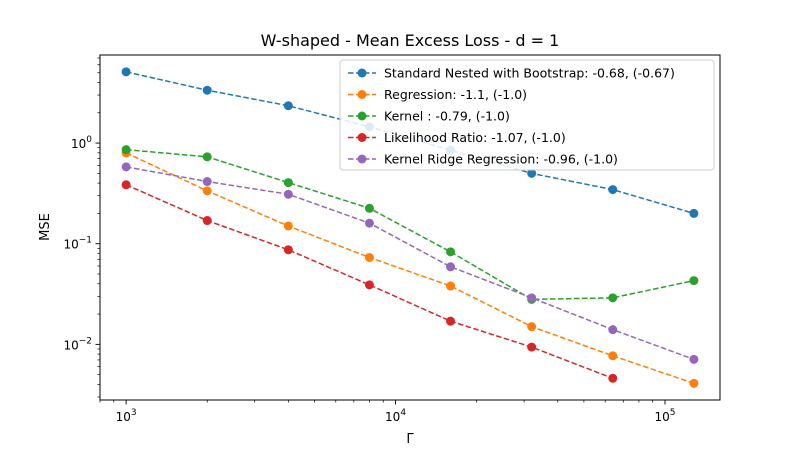 This screenshot has width=800, height=450. I want to click on legend-box, so click(527, 115).